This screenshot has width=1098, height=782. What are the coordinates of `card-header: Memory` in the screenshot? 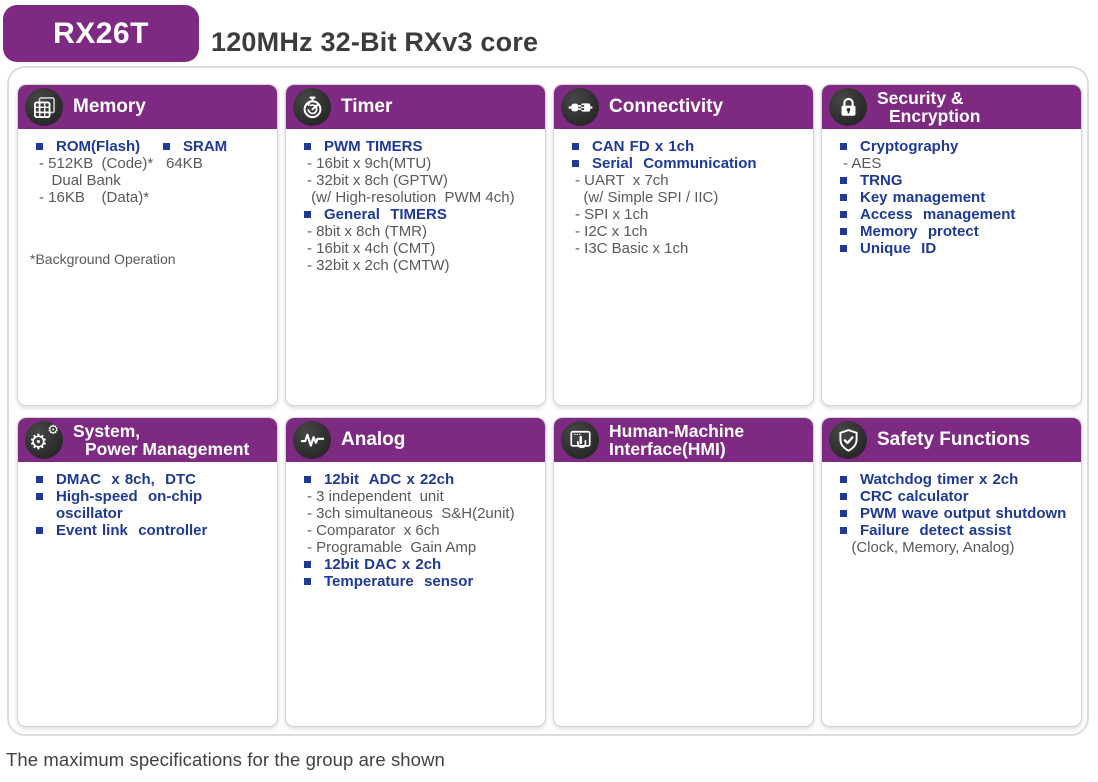 It's located at (147, 107).